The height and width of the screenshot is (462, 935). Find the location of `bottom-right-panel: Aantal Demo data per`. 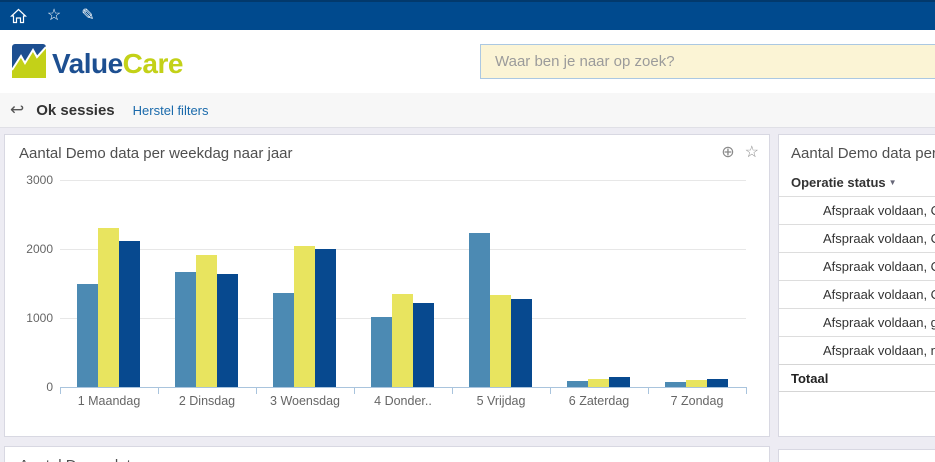

bottom-right-panel: Aantal Demo data per is located at coordinates (856, 455).